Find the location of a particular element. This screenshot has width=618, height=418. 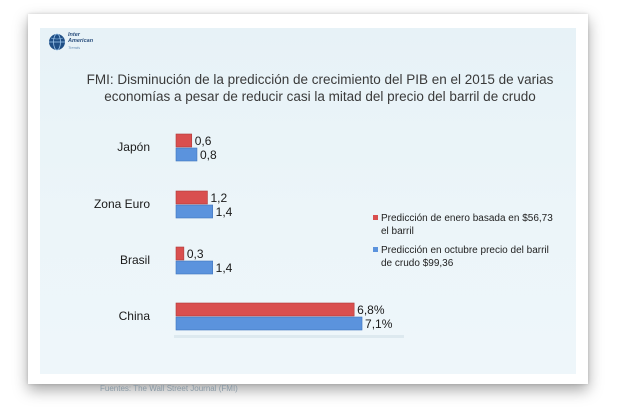

bar-japon-octubre is located at coordinates (186, 154).